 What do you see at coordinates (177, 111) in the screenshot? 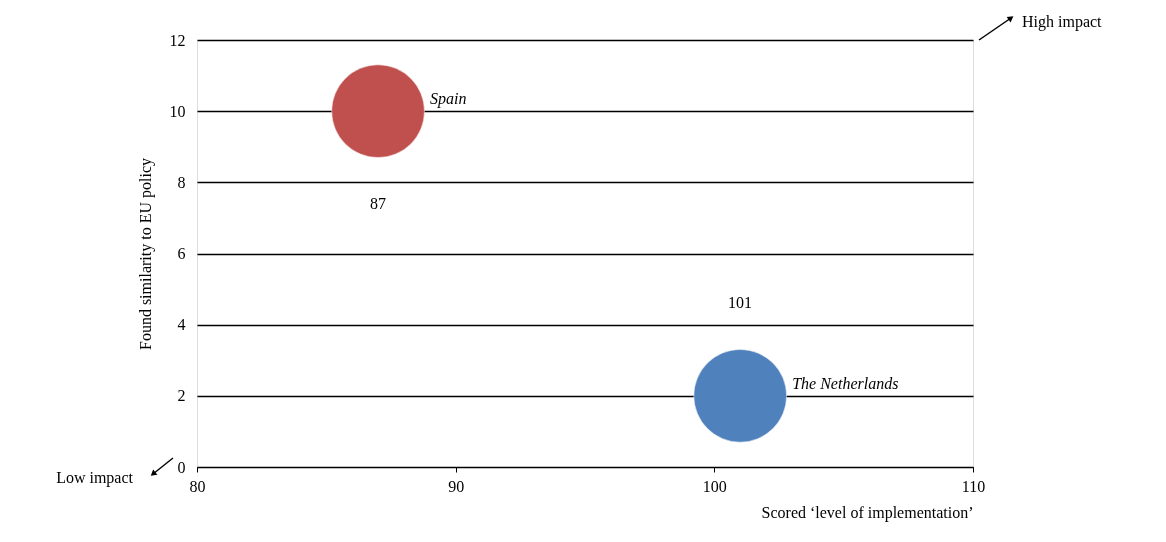
I see `y-tick-label: 10` at bounding box center [177, 111].